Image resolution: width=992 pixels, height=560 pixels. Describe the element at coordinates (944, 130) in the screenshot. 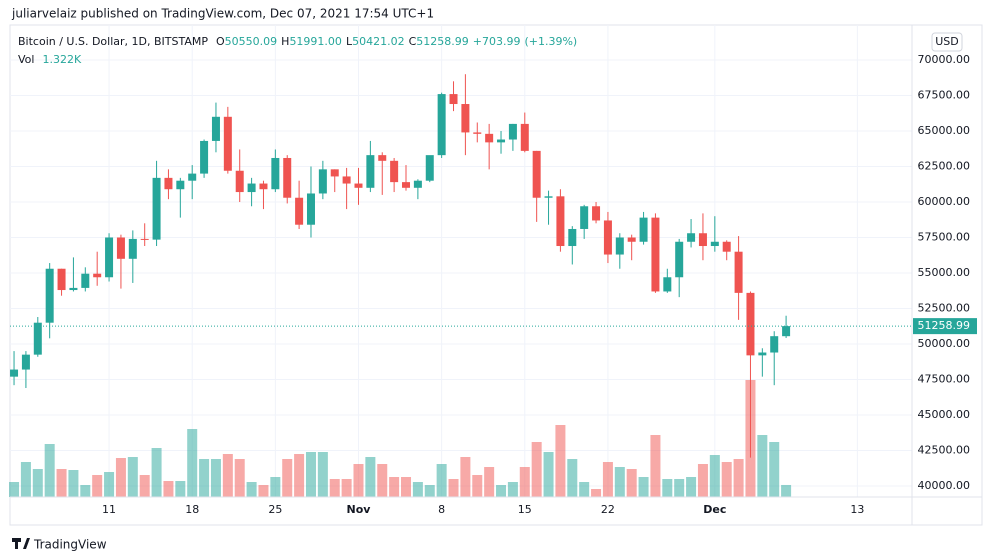

I see `y-tick-label: 65000.00` at that location.